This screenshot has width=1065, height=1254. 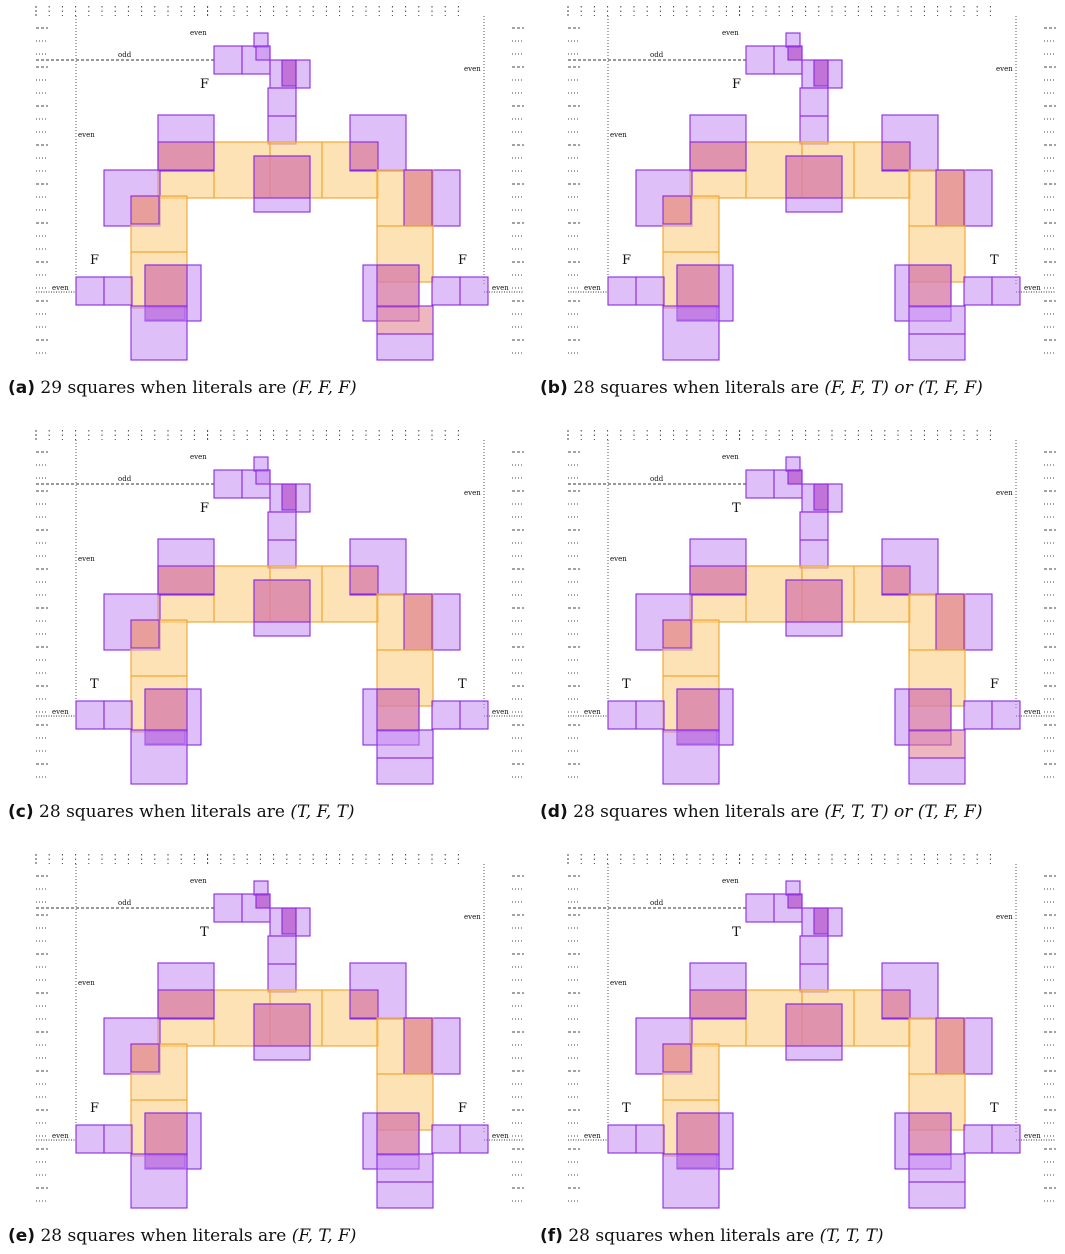 I want to click on panel-c: odd even even even even even F T T, so click(x=266, y=609).